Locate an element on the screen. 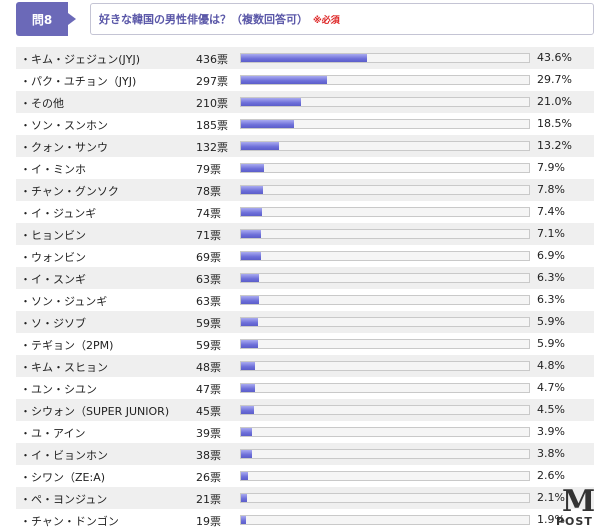  chart-row: ・キム・スヒョン 48票 4.8% is located at coordinates (305, 366).